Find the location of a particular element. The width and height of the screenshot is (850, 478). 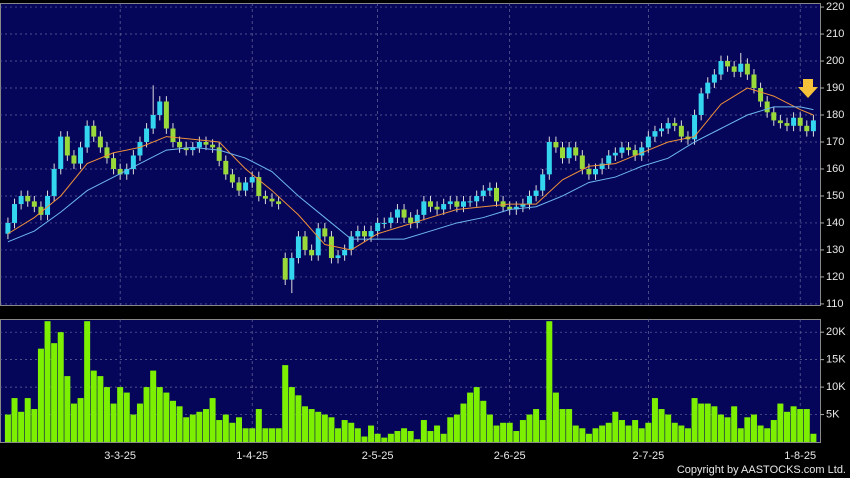

x-tick-label: 1-8-25 is located at coordinates (800, 456).